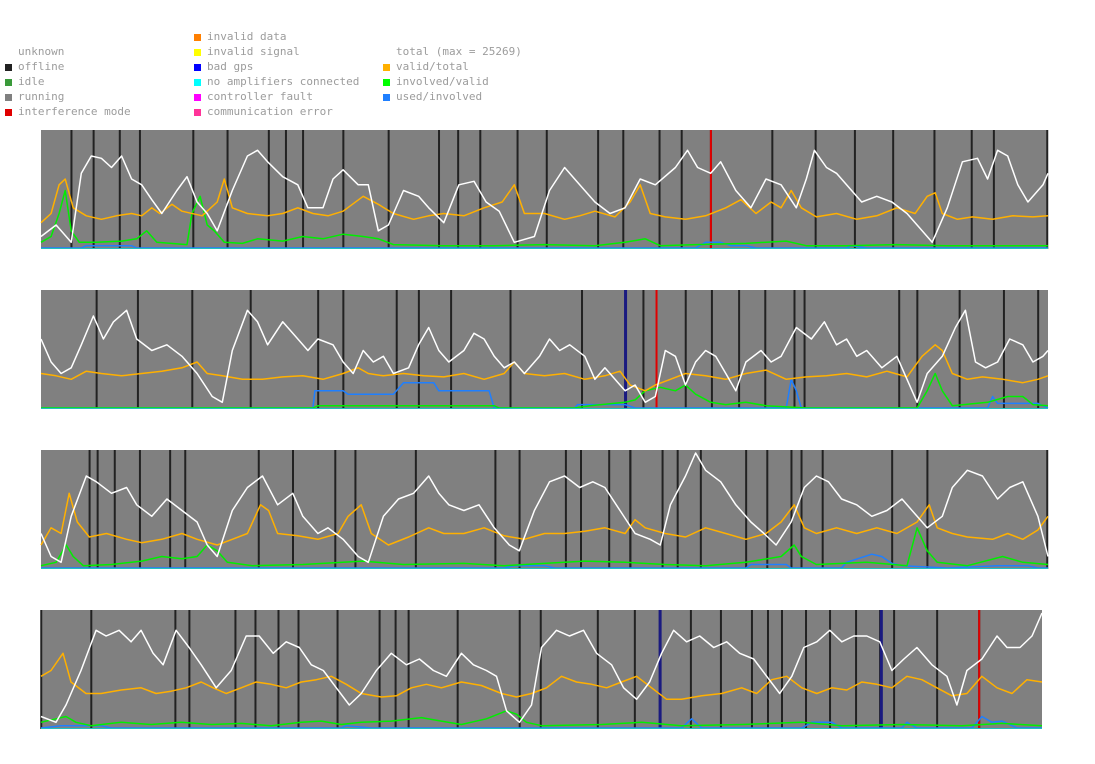 This screenshot has height=764, width=1095. Describe the element at coordinates (68, 112) in the screenshot. I see `legend-item: interference mode` at that location.